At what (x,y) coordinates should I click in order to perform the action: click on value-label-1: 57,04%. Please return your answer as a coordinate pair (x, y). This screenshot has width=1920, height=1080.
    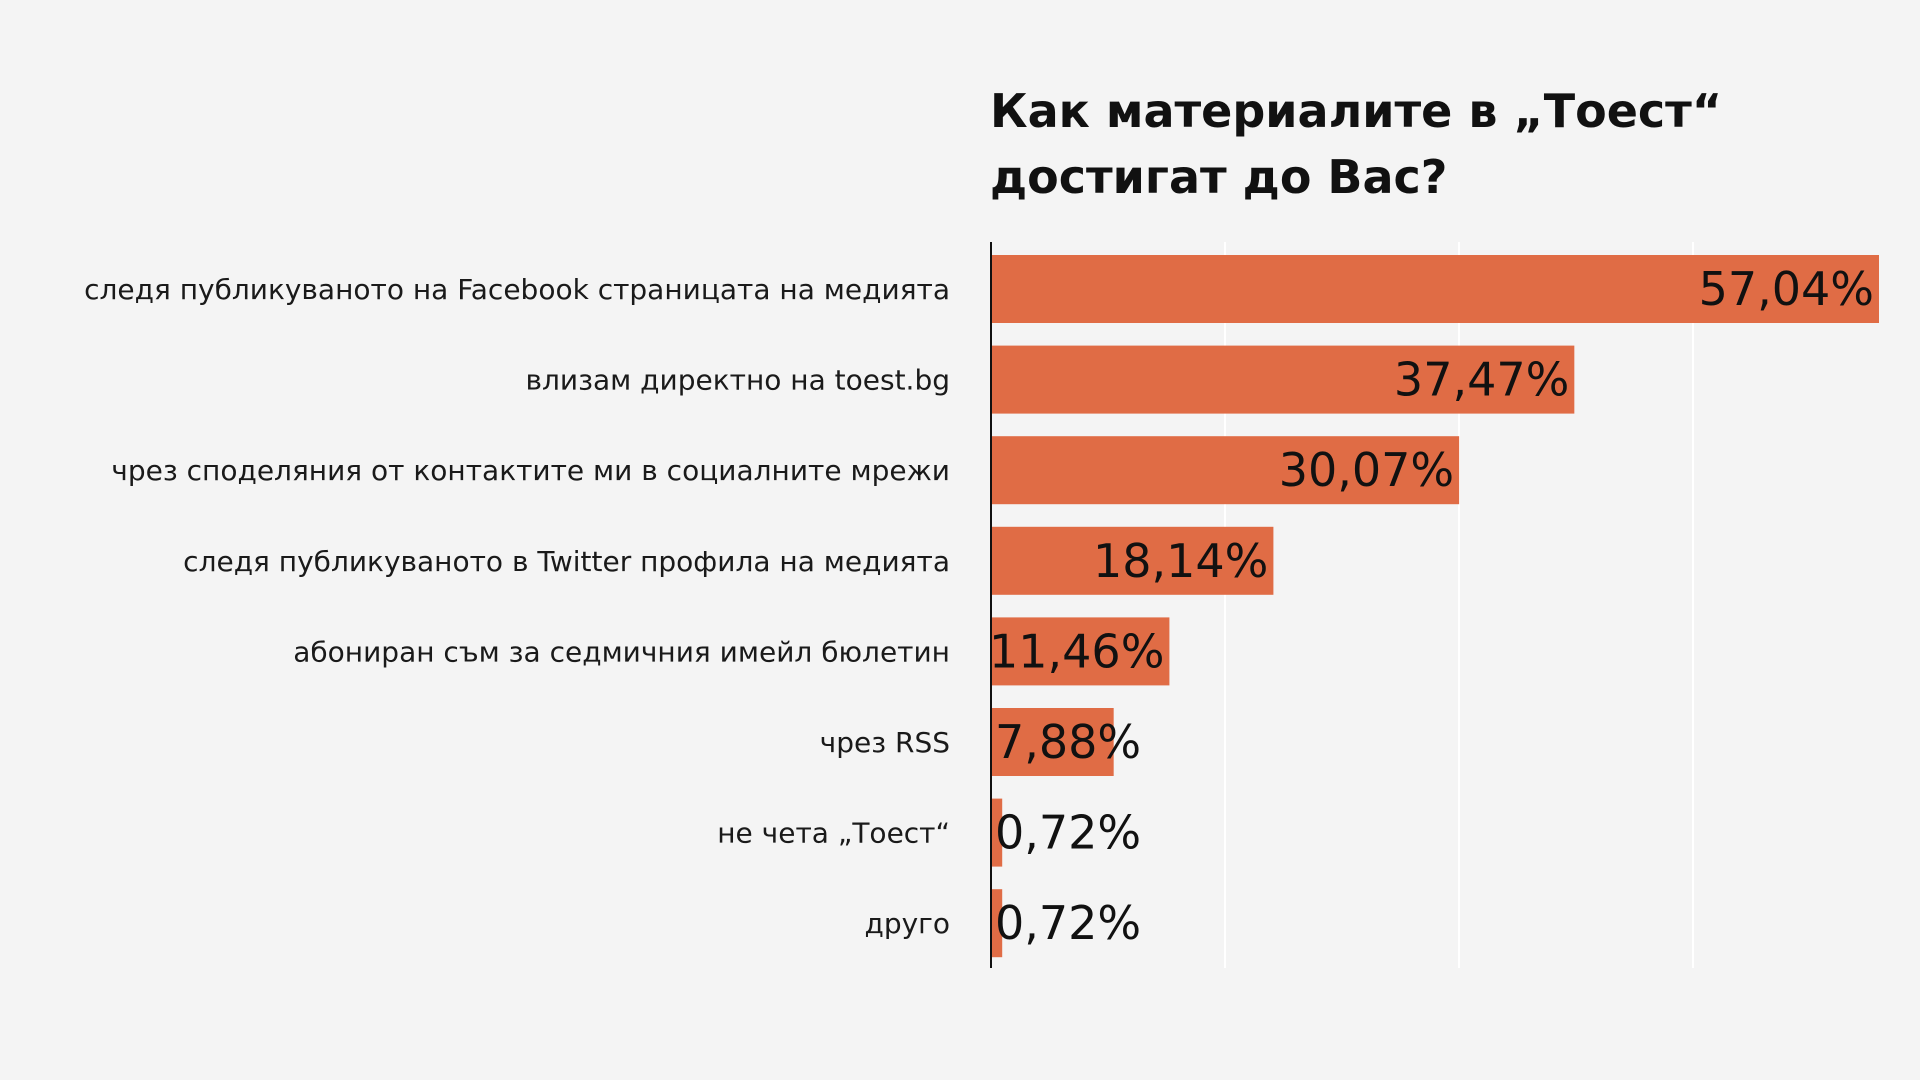
    Looking at the image, I should click on (1786, 289).